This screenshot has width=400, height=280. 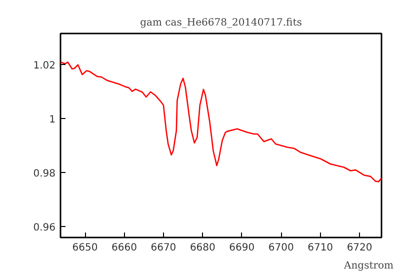 What do you see at coordinates (163, 248) in the screenshot?
I see `x-tick-label: 6670` at bounding box center [163, 248].